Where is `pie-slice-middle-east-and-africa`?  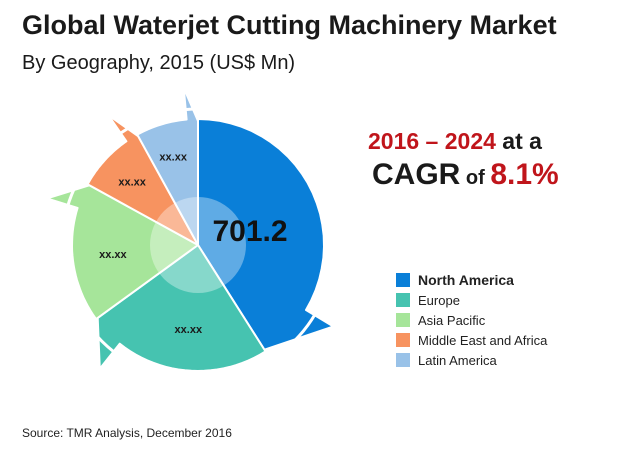 pie-slice-middle-east-and-africa is located at coordinates (142, 180).